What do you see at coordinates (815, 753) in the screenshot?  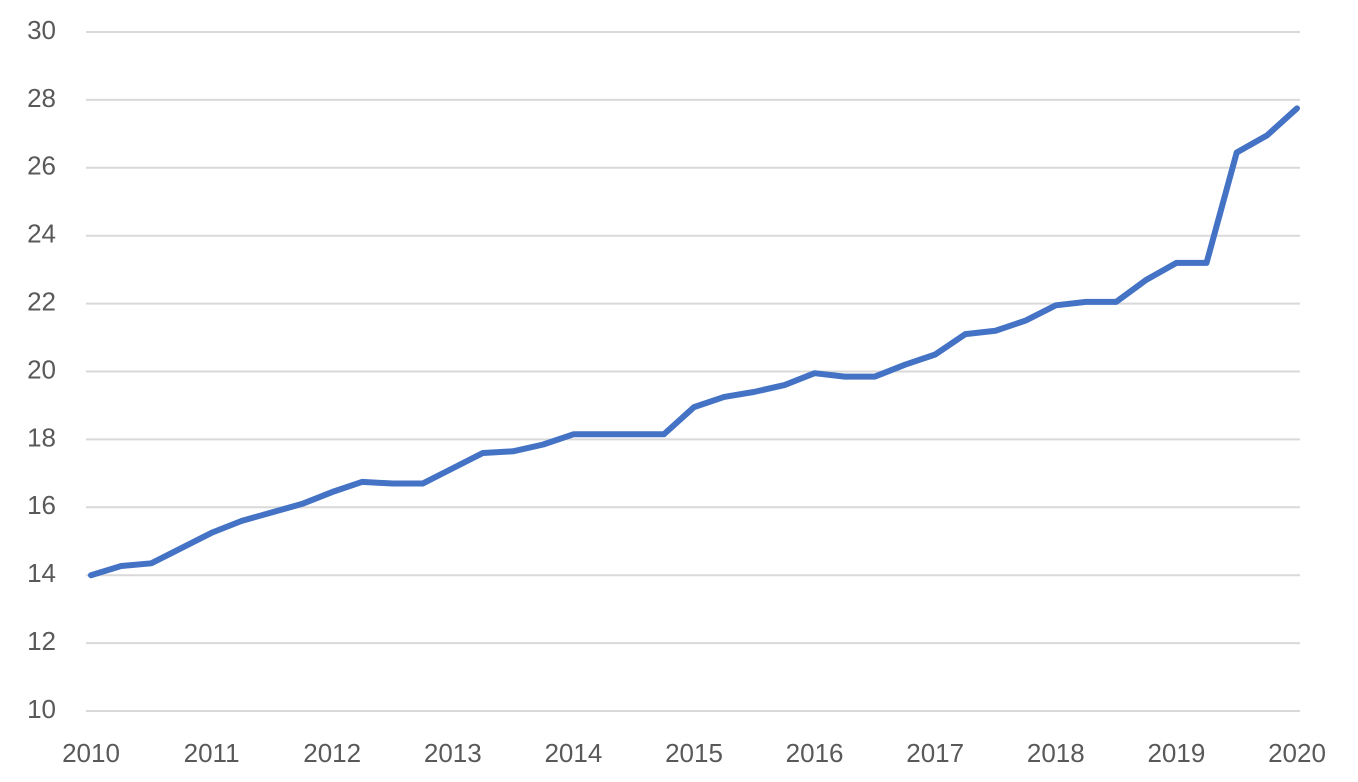 I see `x-tick-label: 2016` at bounding box center [815, 753].